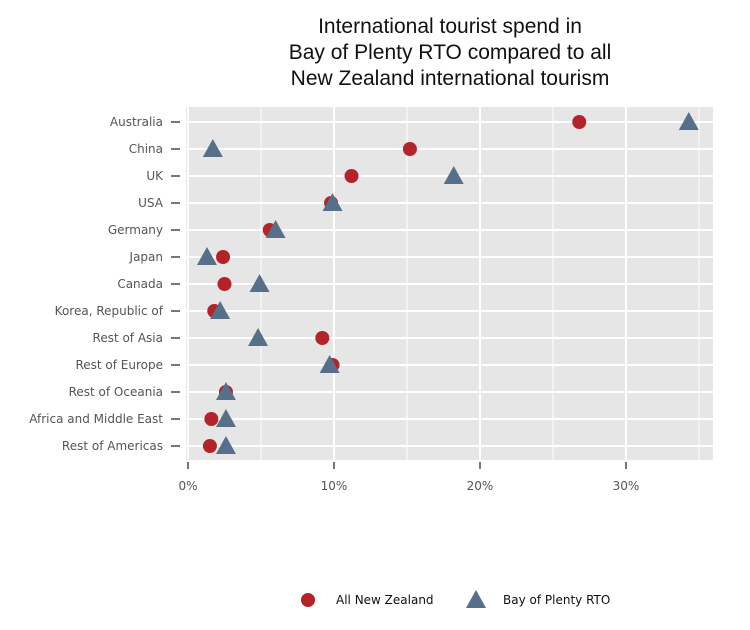 The width and height of the screenshot is (750, 630). I want to click on legend-marker-circle, so click(308, 600).